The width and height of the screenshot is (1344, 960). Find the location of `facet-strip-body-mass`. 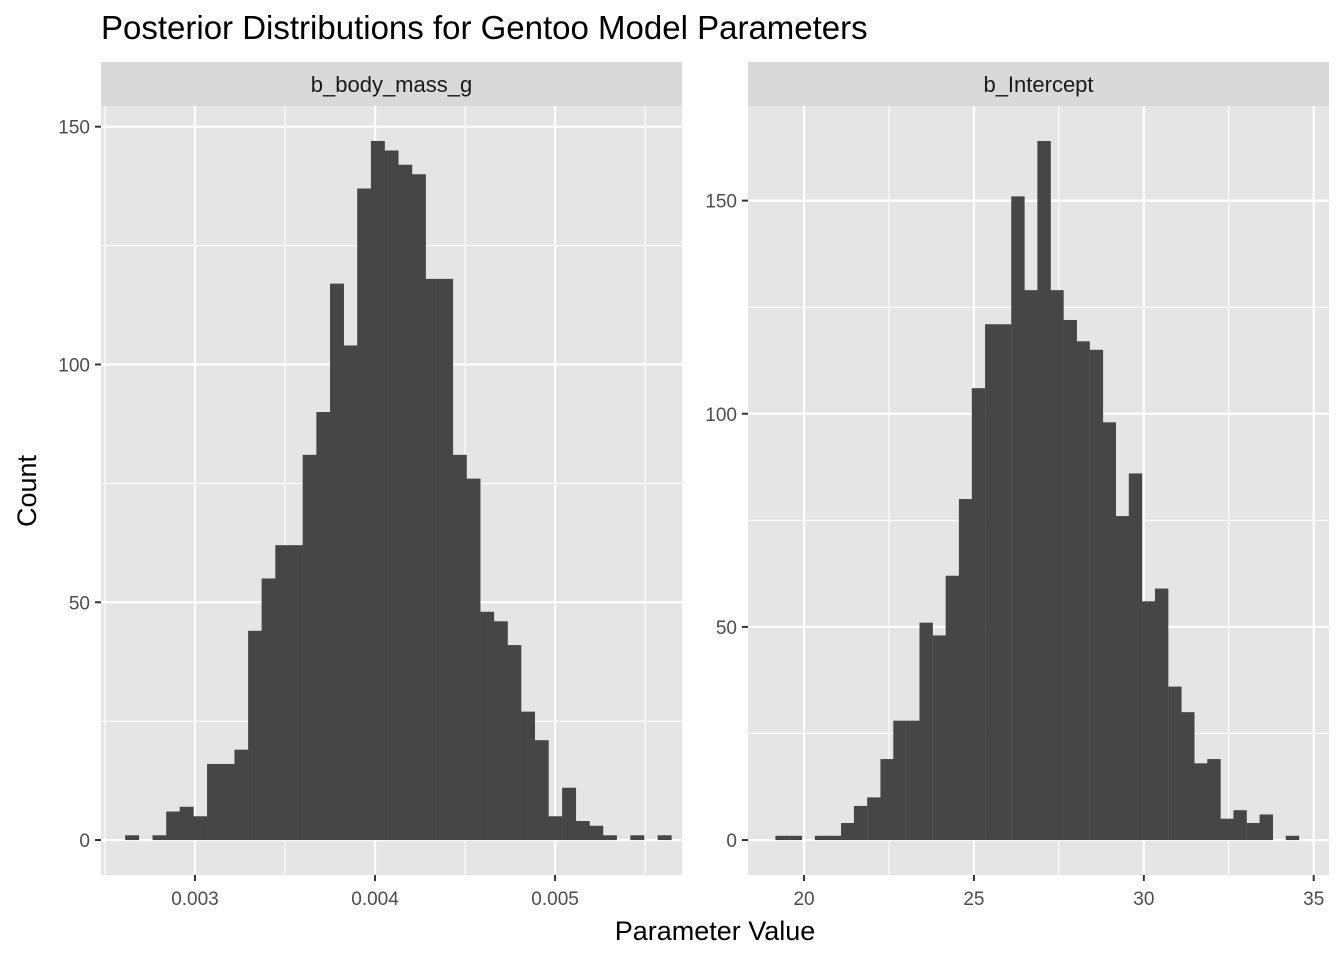

facet-strip-body-mass is located at coordinates (391, 84).